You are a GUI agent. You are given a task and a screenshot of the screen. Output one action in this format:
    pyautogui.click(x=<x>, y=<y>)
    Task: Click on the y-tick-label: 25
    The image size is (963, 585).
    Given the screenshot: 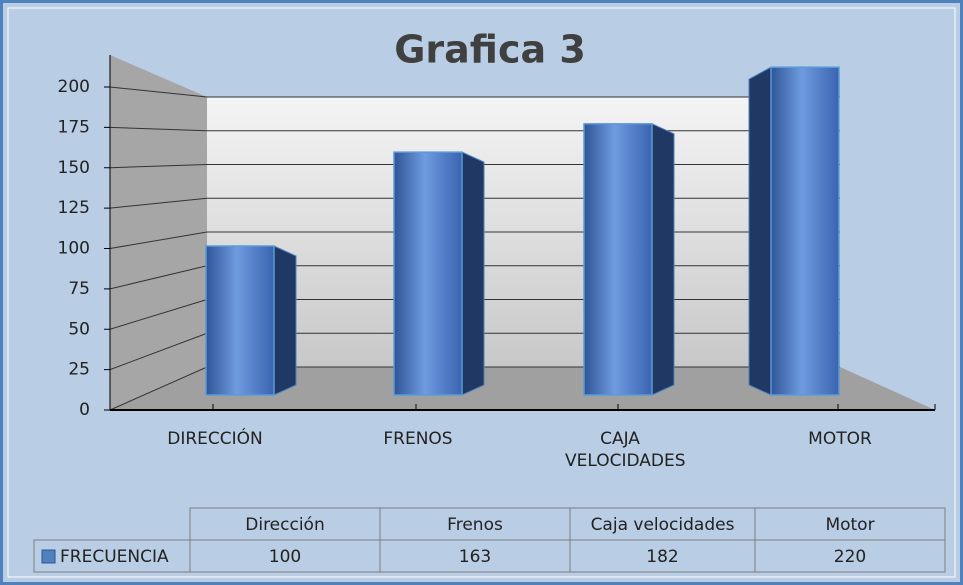 What is the action you would take?
    pyautogui.click(x=79, y=370)
    